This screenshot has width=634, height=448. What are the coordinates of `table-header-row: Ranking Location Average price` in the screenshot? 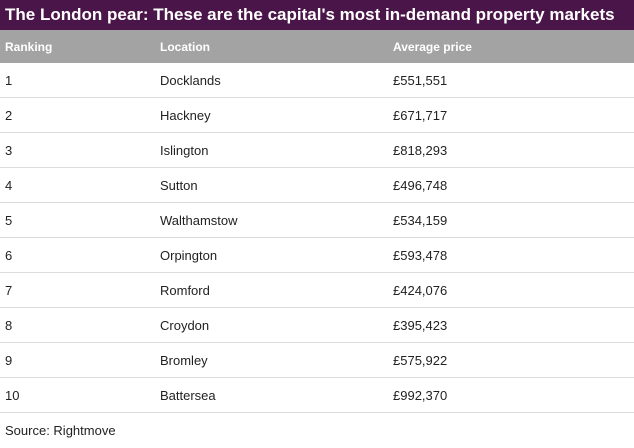 It's located at (317, 46).